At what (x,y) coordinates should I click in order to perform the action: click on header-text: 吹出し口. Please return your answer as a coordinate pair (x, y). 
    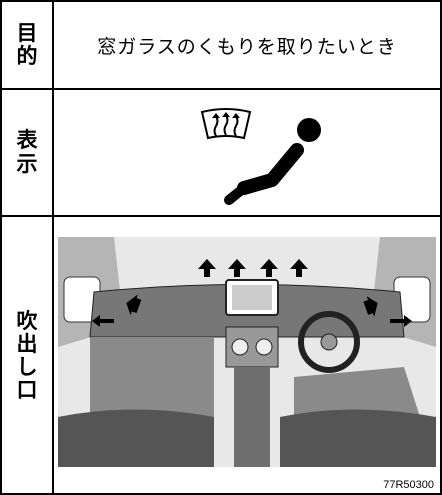
    Looking at the image, I should click on (27, 355).